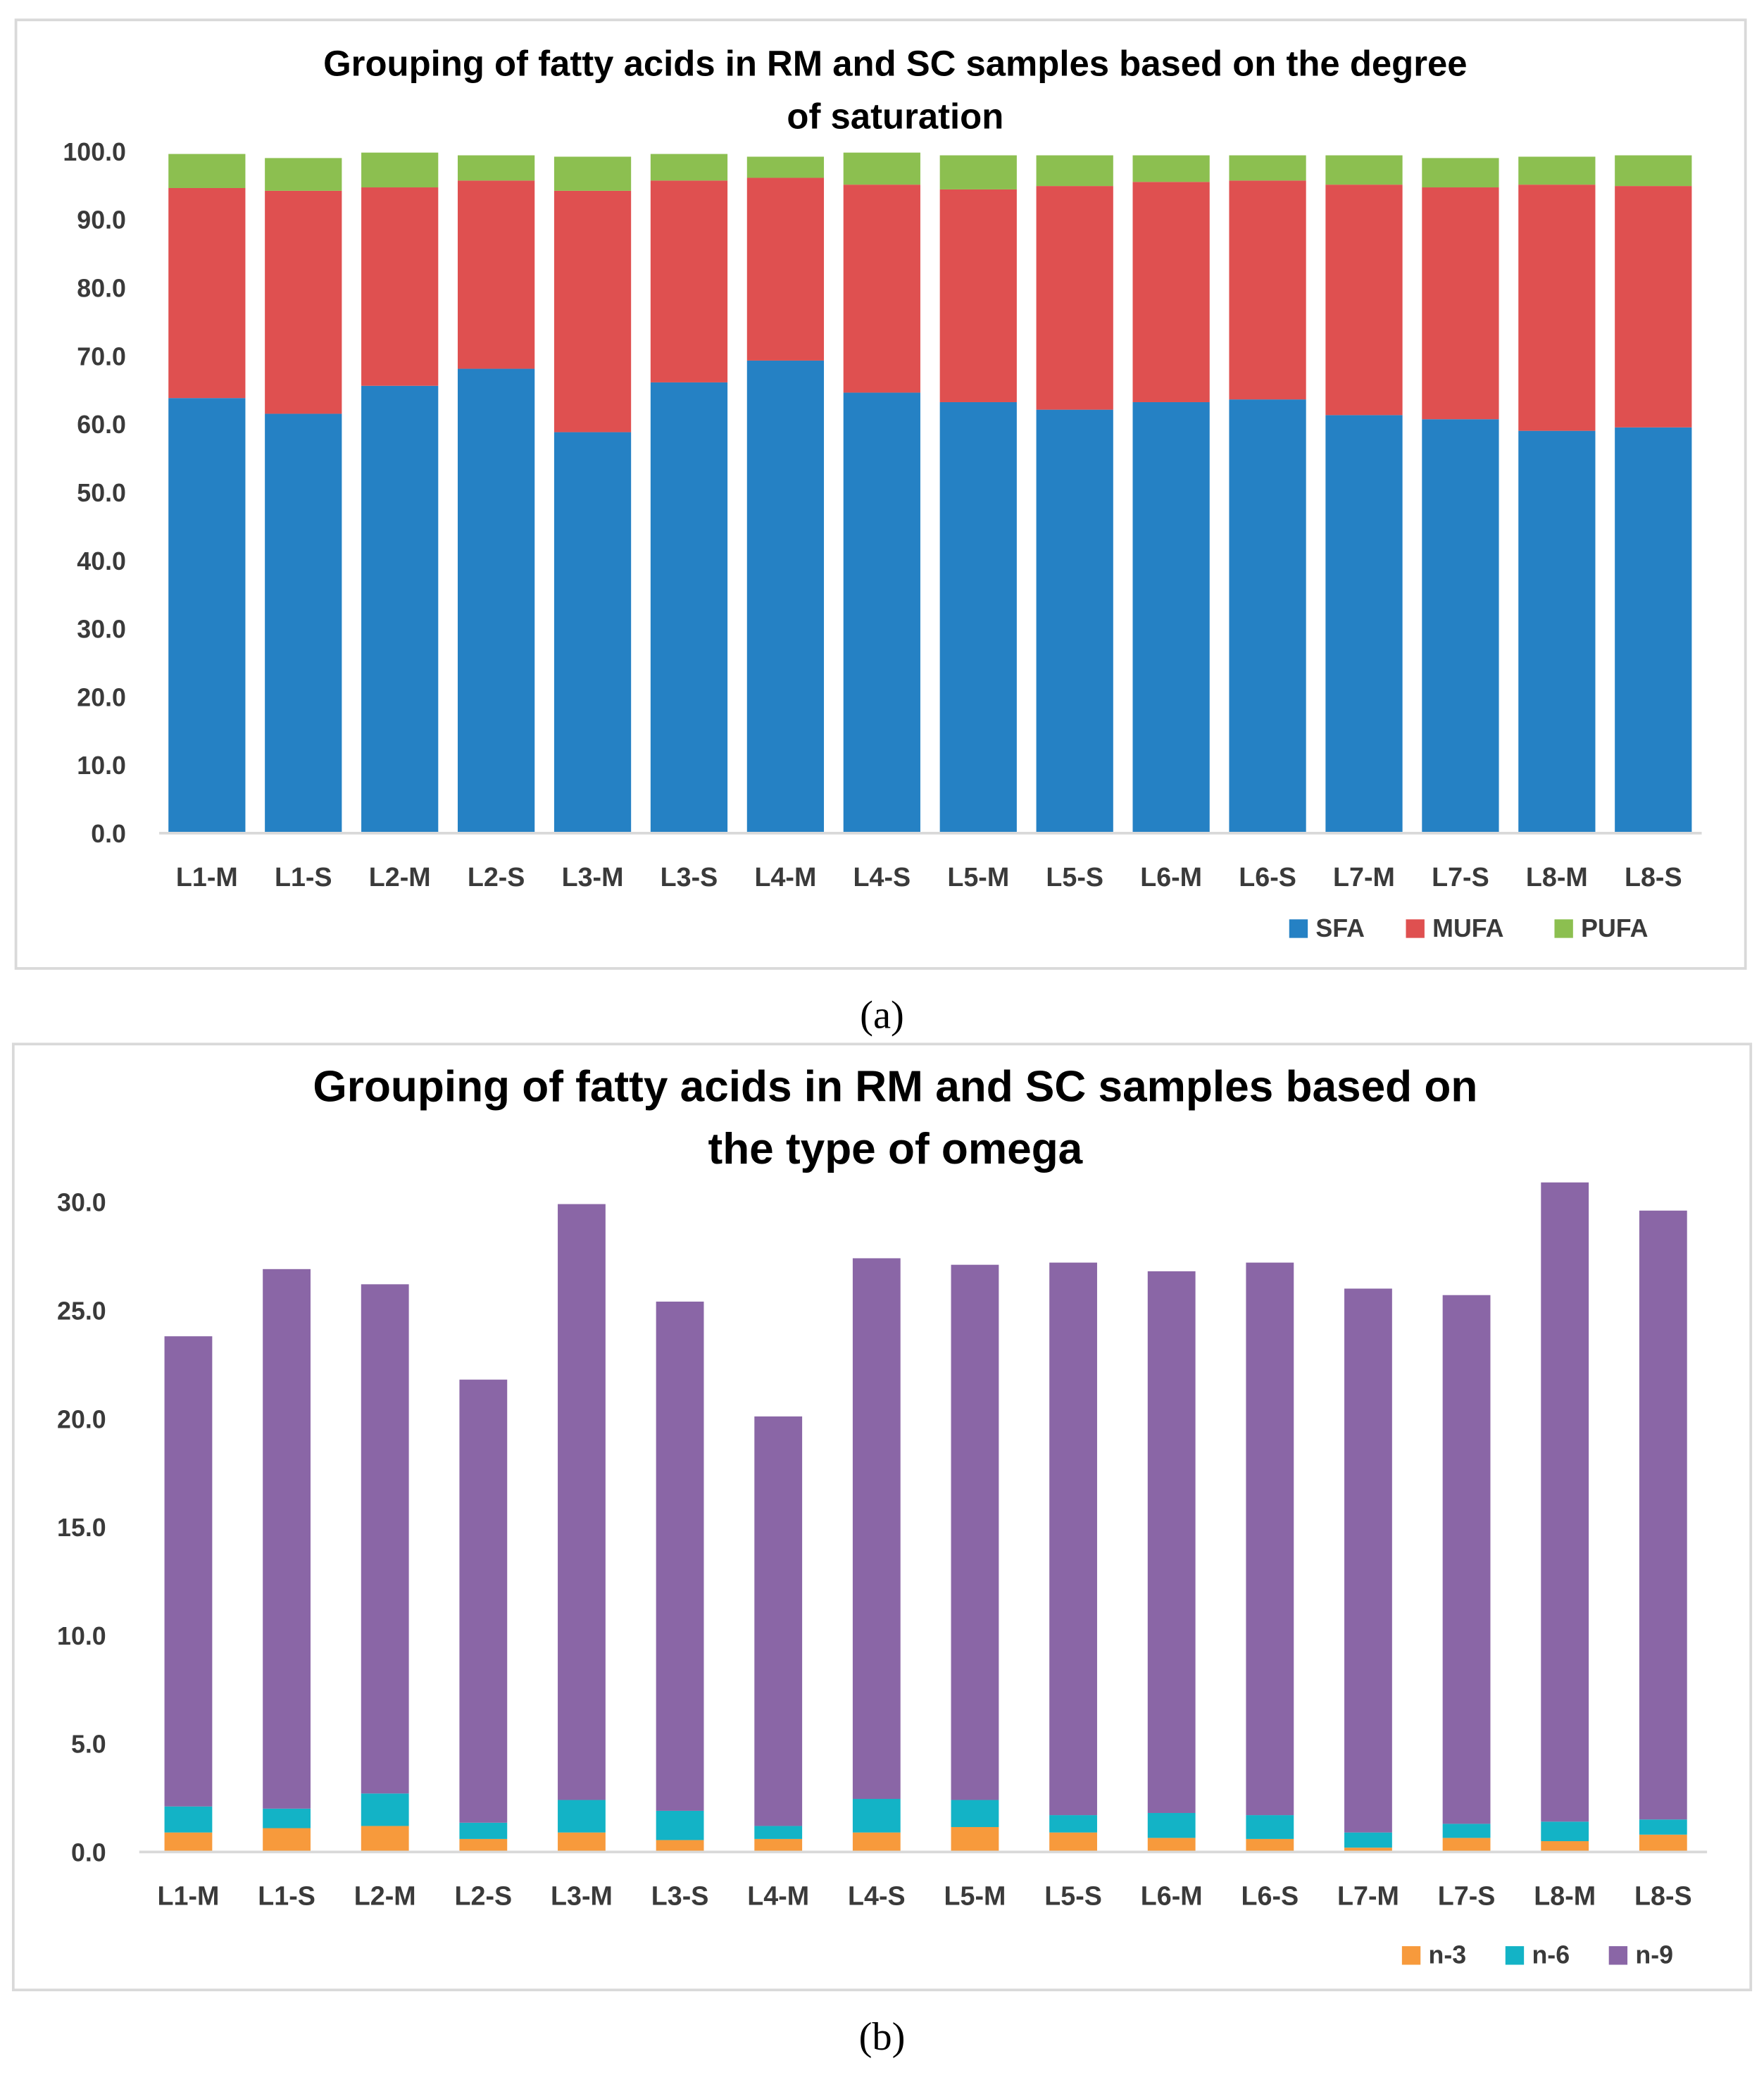  What do you see at coordinates (188, 1571) in the screenshot?
I see `bar-n-9-l1-m` at bounding box center [188, 1571].